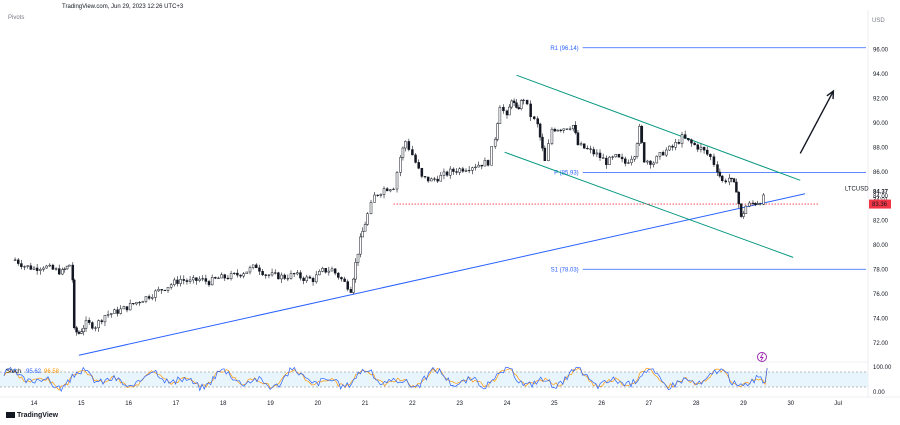  I want to click on alert-icon, so click(762, 357).